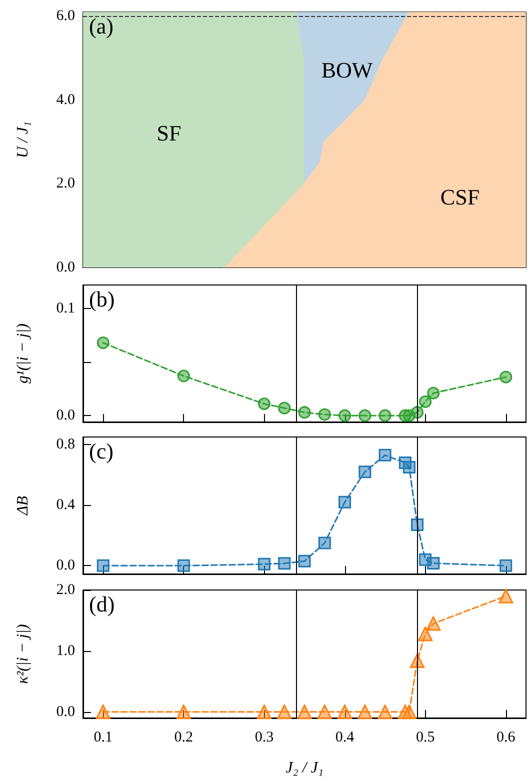  I want to click on y-tick-label: 6.0, so click(65, 16).